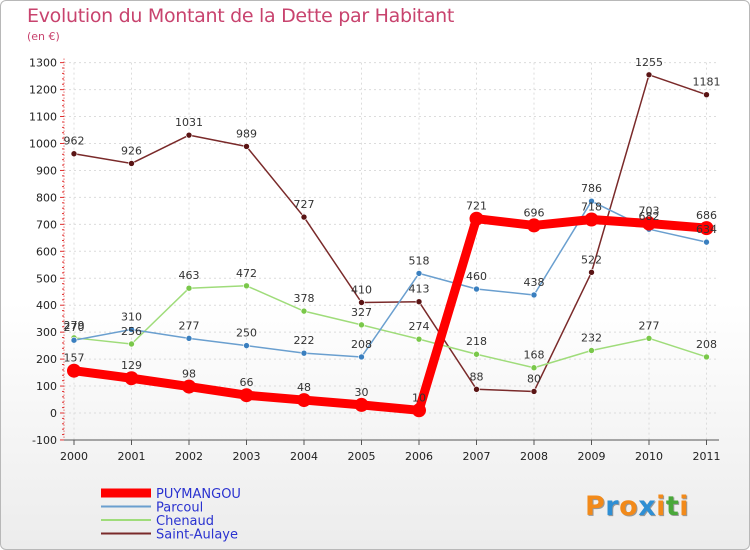  What do you see at coordinates (595, 506) in the screenshot?
I see `logo-letter: P` at bounding box center [595, 506].